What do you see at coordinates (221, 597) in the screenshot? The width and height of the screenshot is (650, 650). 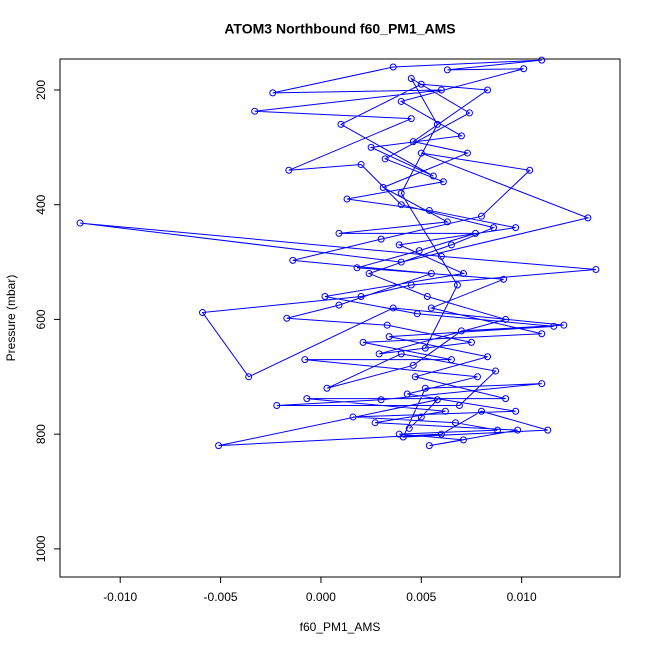 I see `x-tick-label: -0.005` at bounding box center [221, 597].